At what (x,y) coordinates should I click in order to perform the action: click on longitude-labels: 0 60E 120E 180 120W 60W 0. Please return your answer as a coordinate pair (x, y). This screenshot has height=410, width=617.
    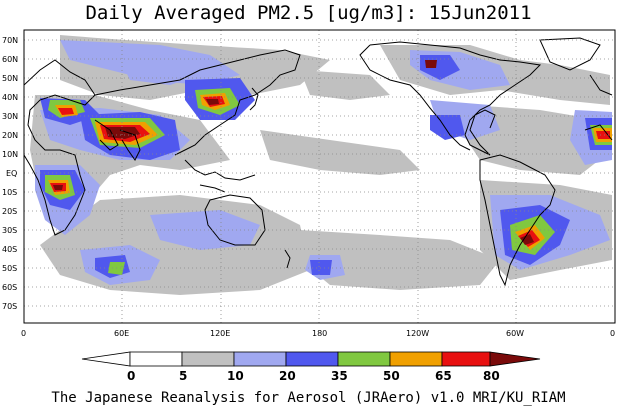
    Looking at the image, I should click on (318, 333).